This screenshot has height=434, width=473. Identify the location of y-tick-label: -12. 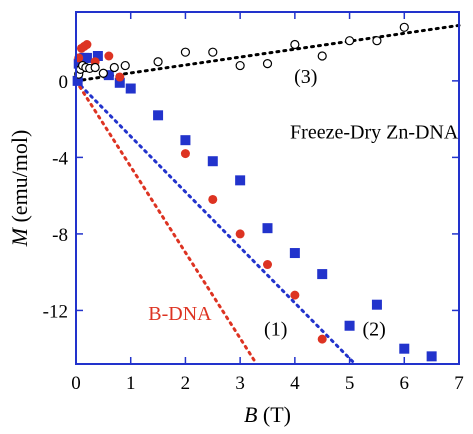
(55, 311).